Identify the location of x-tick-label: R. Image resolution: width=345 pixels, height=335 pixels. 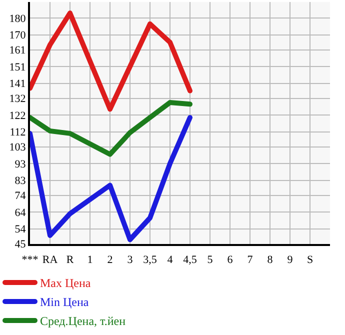
(70, 260).